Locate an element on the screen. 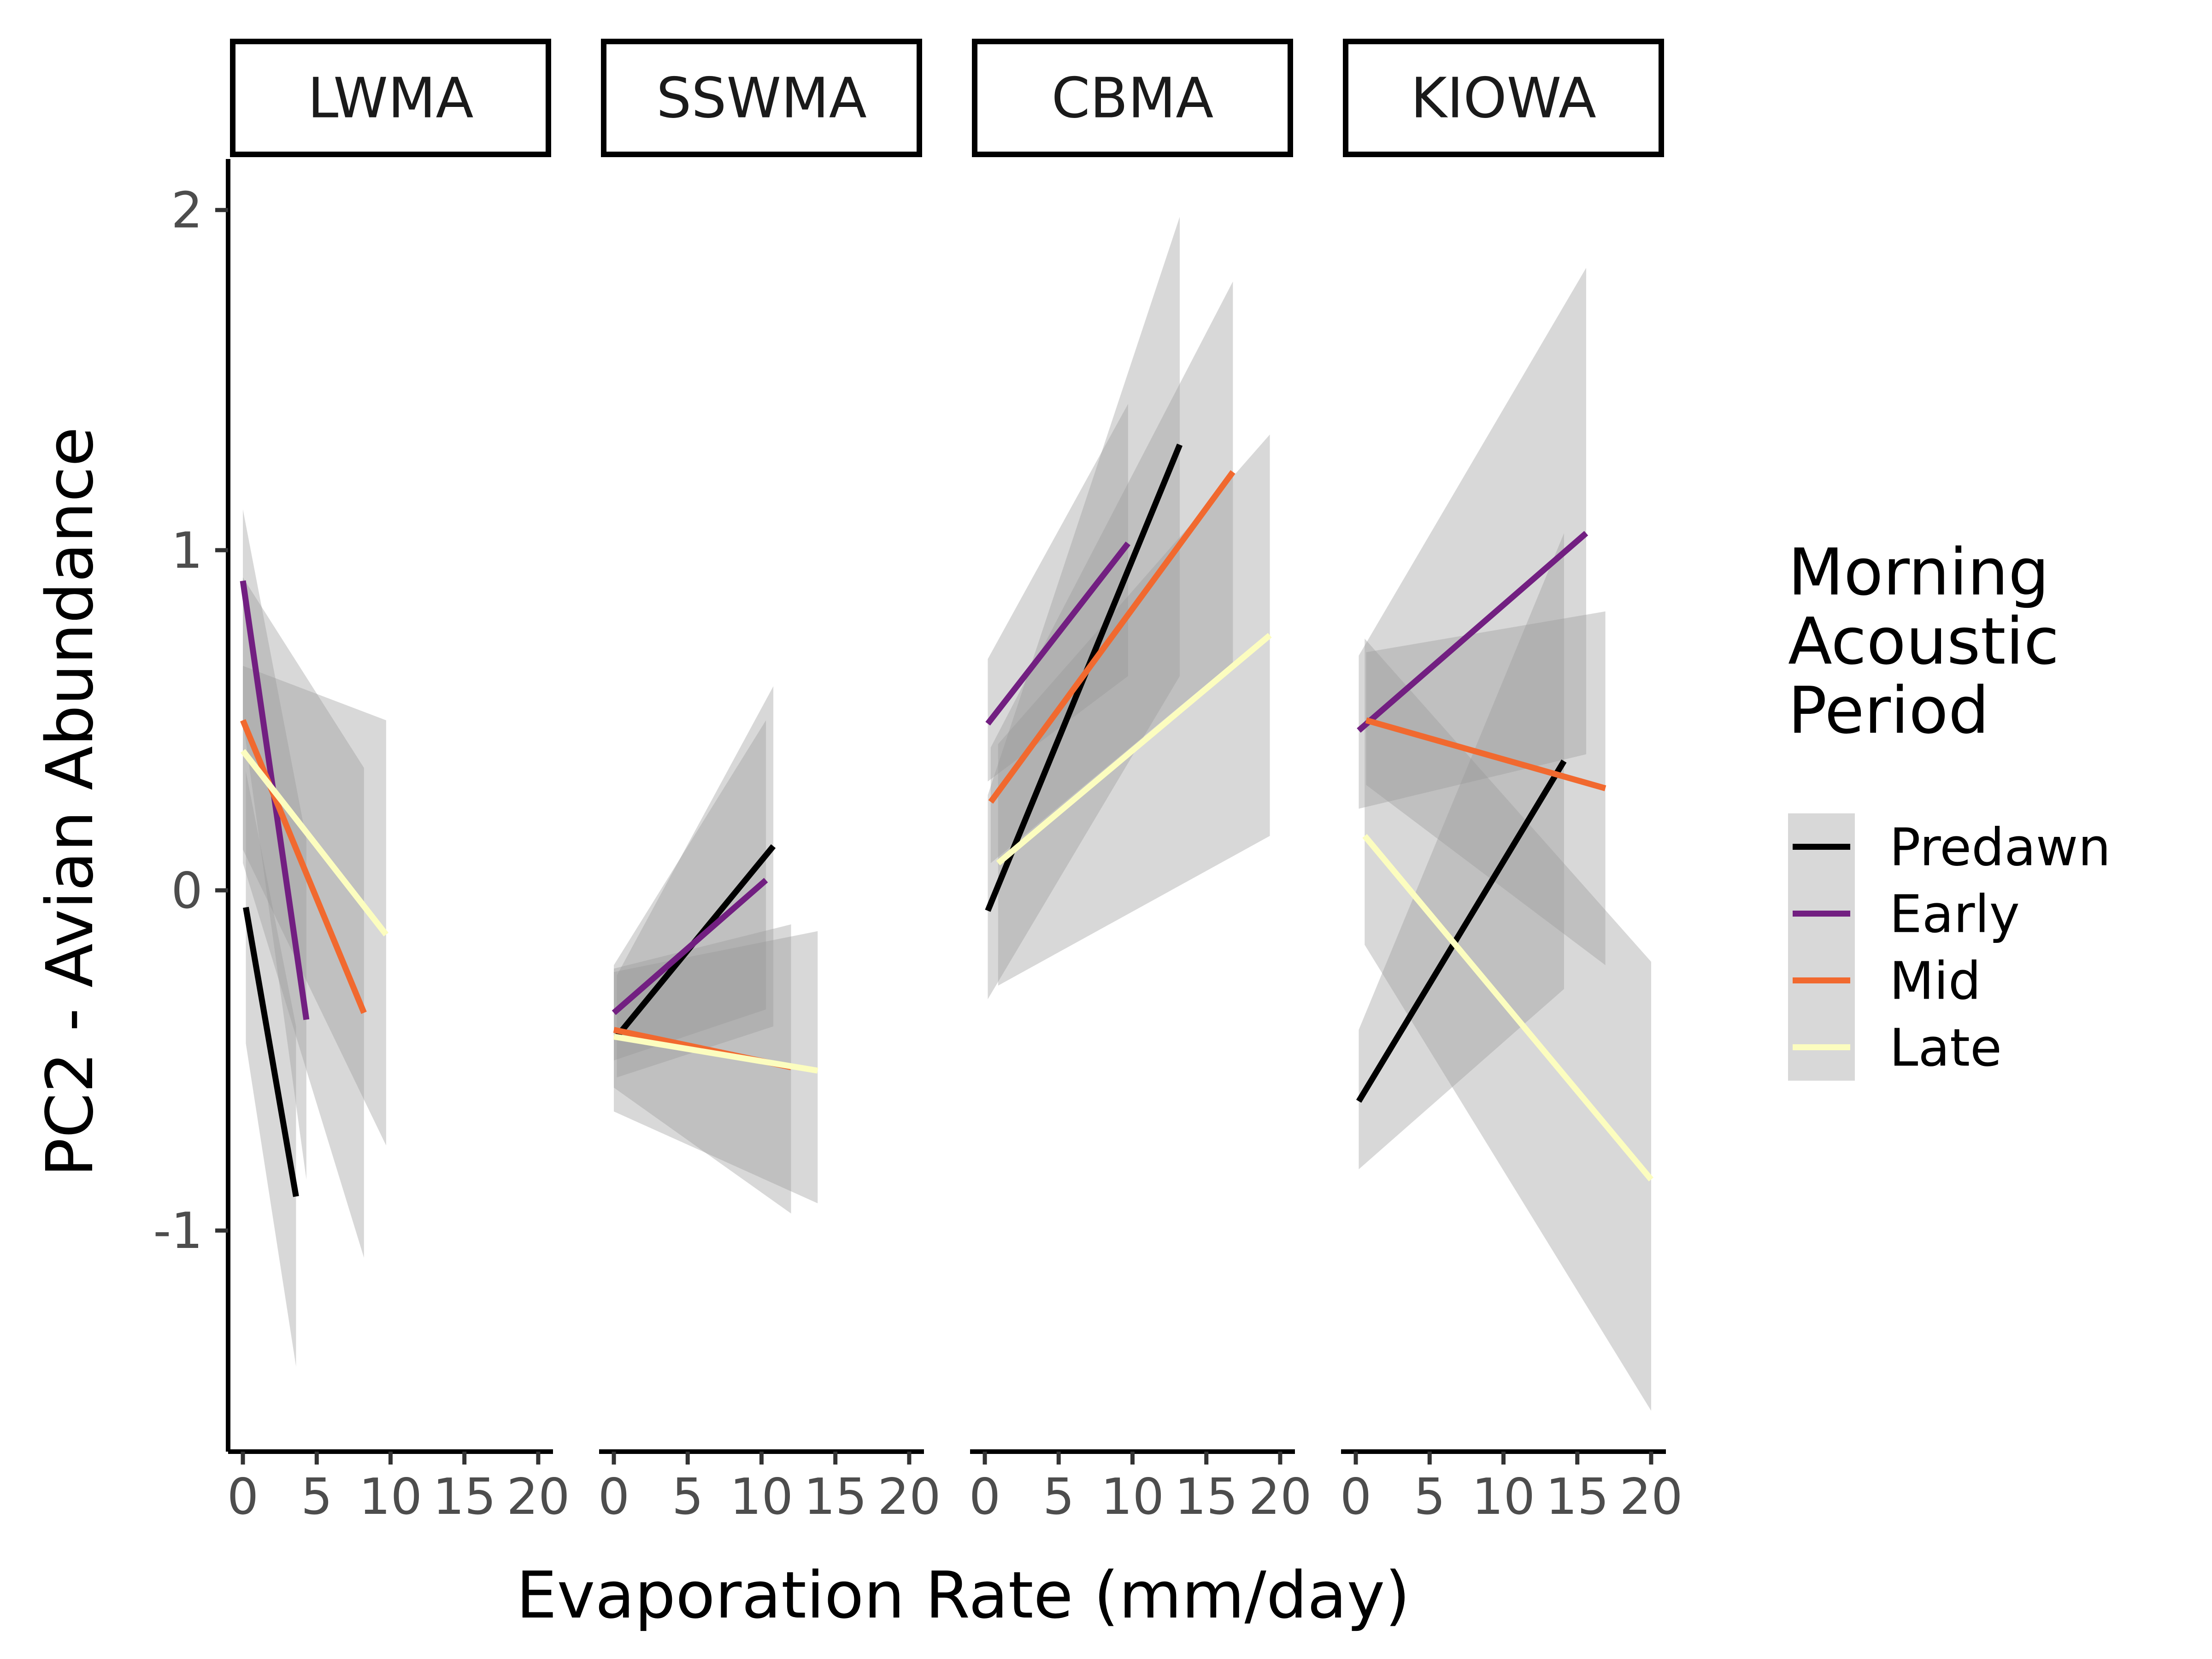 The image size is (2212, 1659). y-tick-label: -1 is located at coordinates (178, 1231).